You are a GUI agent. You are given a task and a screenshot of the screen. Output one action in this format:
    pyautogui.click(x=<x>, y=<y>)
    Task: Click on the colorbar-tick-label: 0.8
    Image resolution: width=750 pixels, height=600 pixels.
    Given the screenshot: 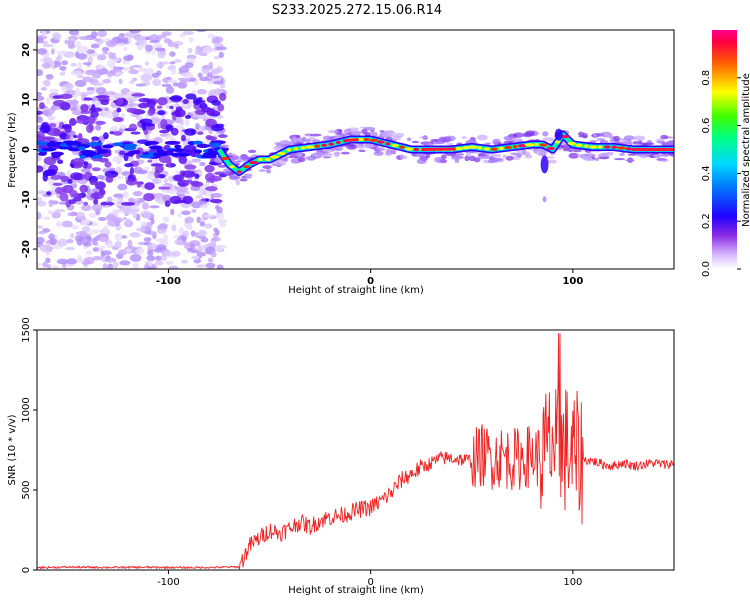 What is the action you would take?
    pyautogui.click(x=706, y=78)
    